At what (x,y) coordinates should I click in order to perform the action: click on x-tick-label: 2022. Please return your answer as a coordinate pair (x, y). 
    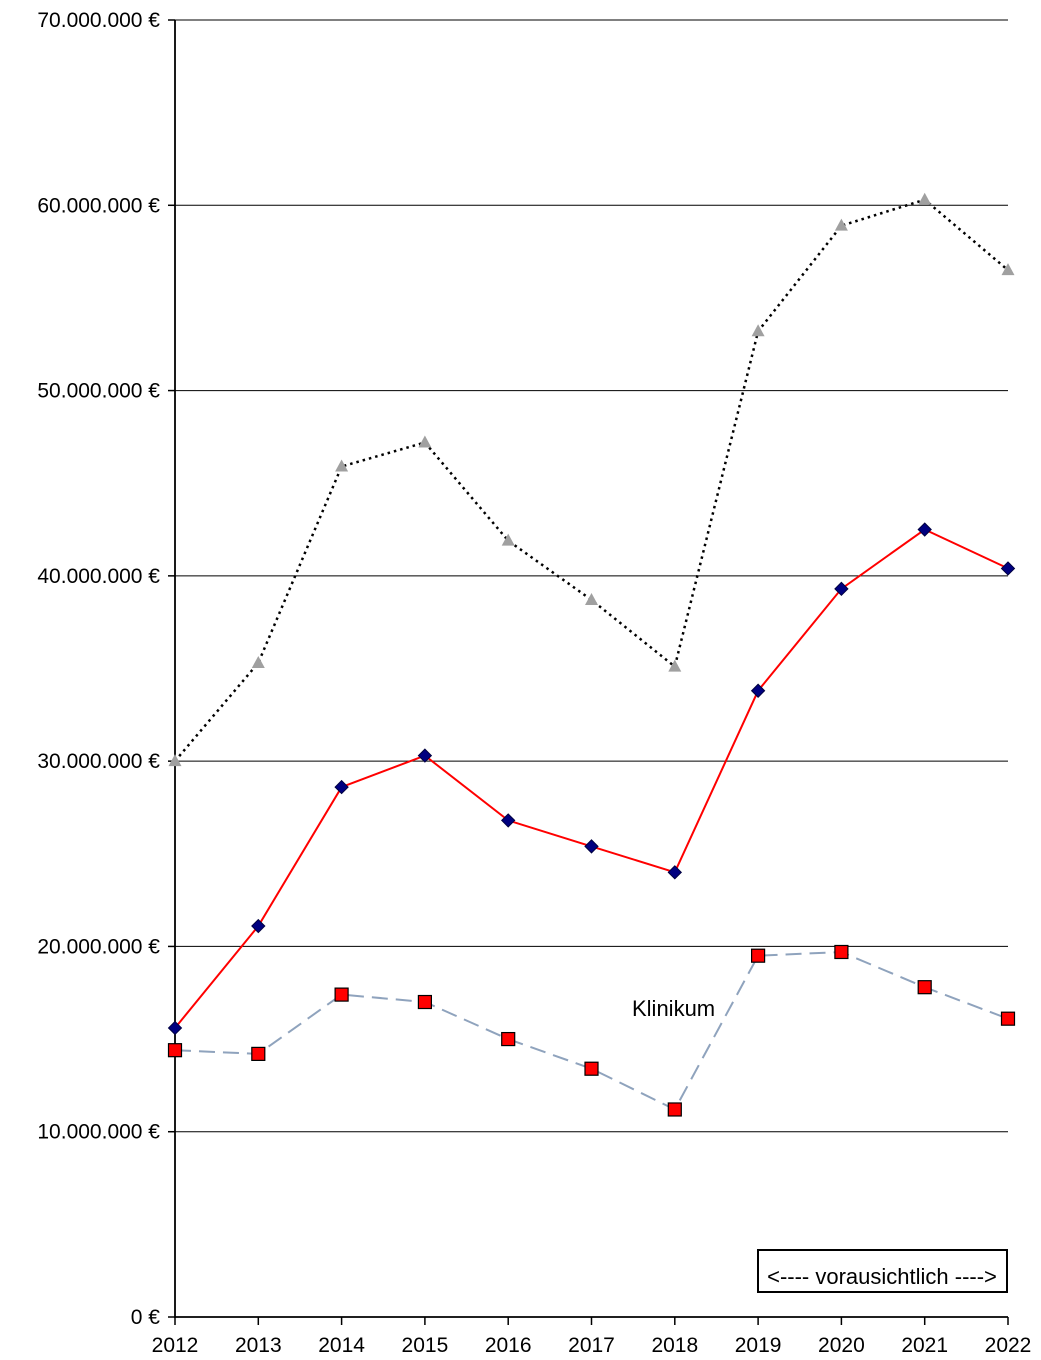
    Looking at the image, I should click on (1008, 1345).